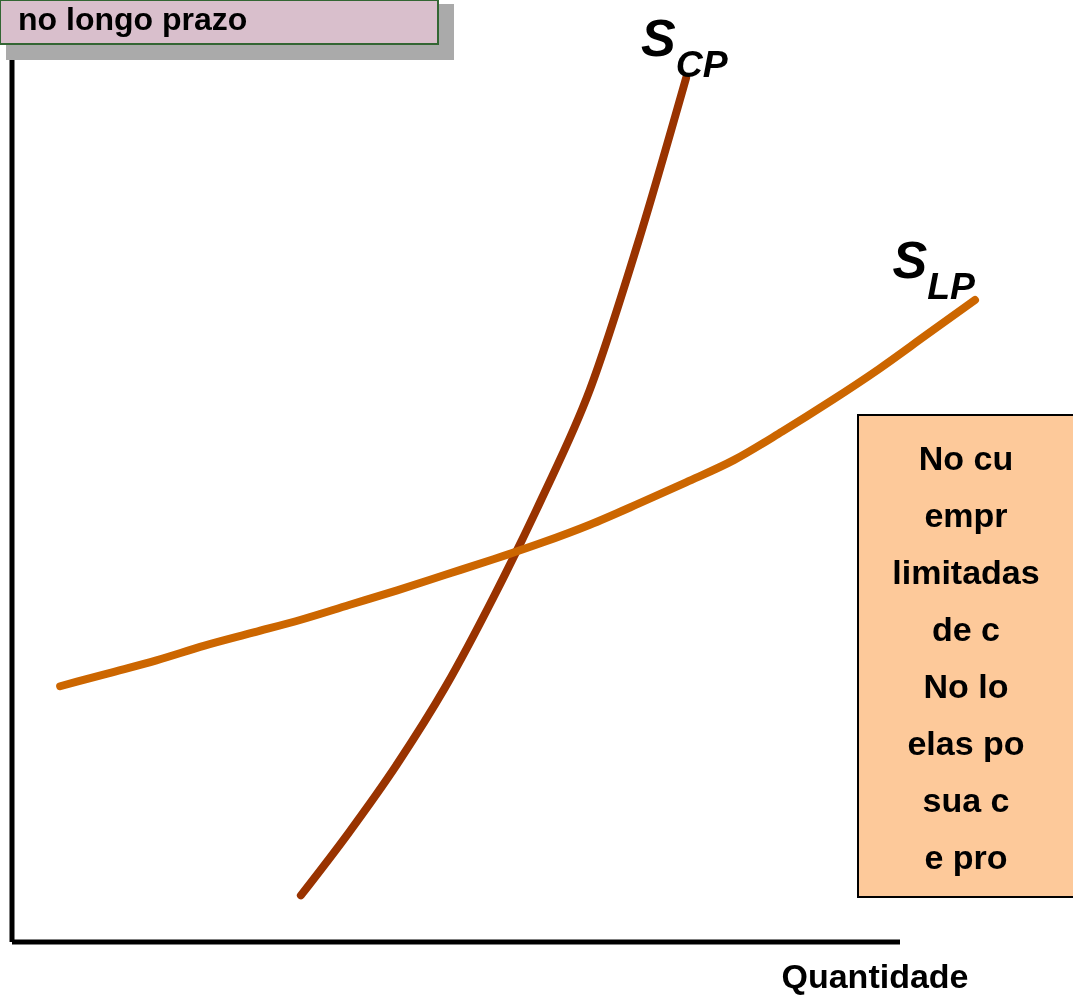 The width and height of the screenshot is (1073, 997). Describe the element at coordinates (875, 976) in the screenshot. I see `x-axis-title: Quantidade` at that location.